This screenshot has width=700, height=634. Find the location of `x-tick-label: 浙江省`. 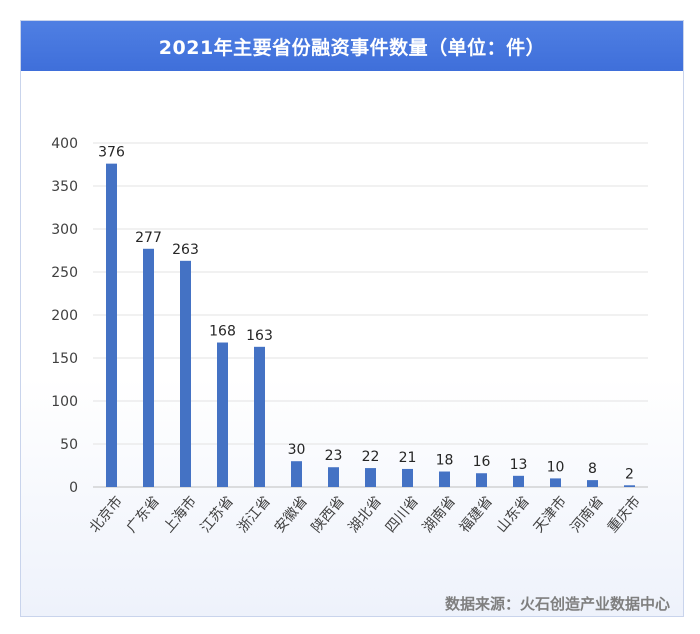

x-tick-label: 浙江省 is located at coordinates (254, 514).